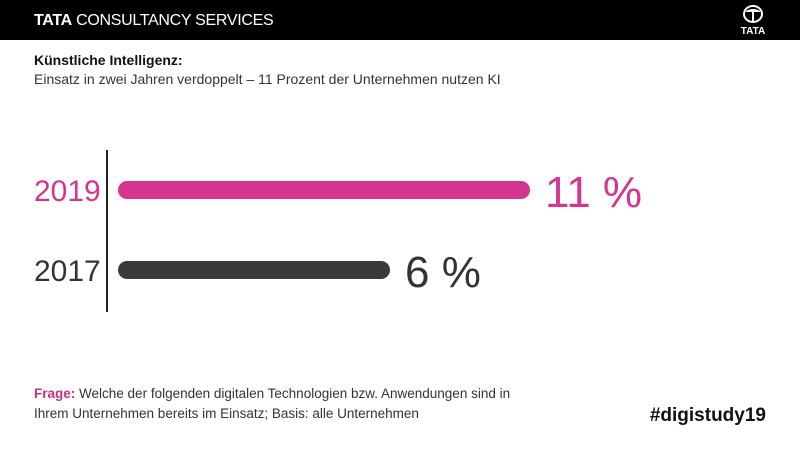 The width and height of the screenshot is (800, 450). I want to click on chart-title: Künstliche Intelligenz:, so click(108, 60).